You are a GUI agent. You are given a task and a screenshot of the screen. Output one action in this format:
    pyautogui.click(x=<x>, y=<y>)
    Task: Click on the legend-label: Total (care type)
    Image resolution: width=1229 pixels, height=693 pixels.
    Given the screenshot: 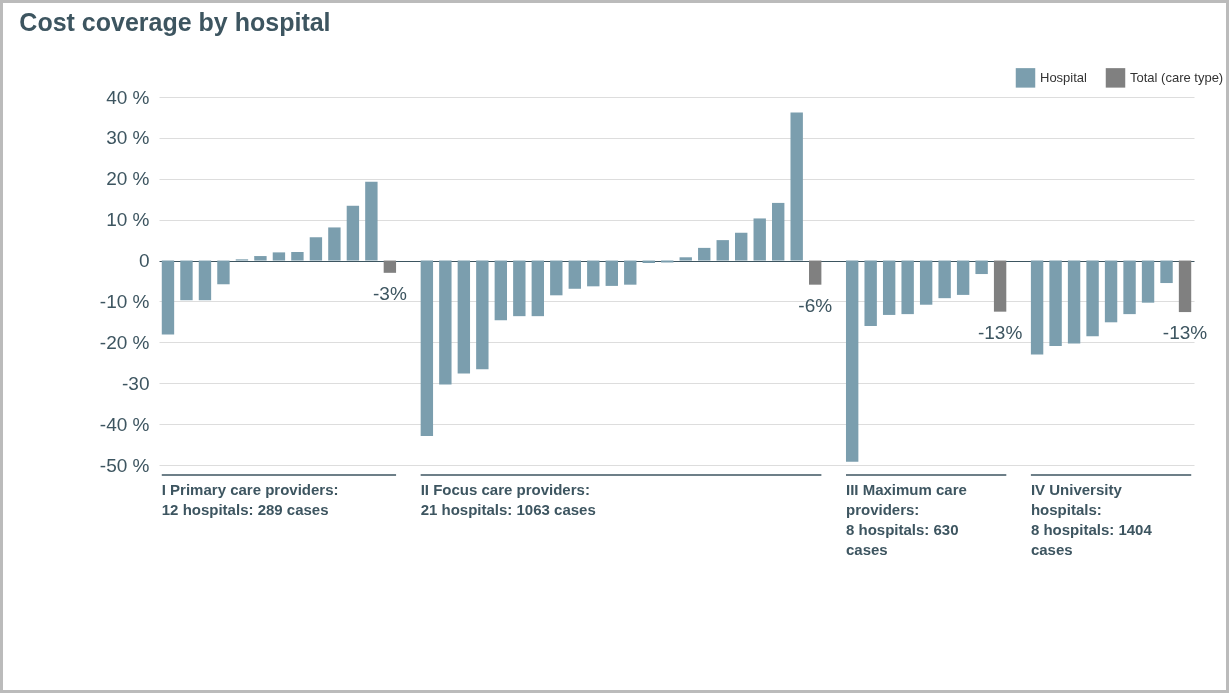 What is the action you would take?
    pyautogui.click(x=1177, y=77)
    